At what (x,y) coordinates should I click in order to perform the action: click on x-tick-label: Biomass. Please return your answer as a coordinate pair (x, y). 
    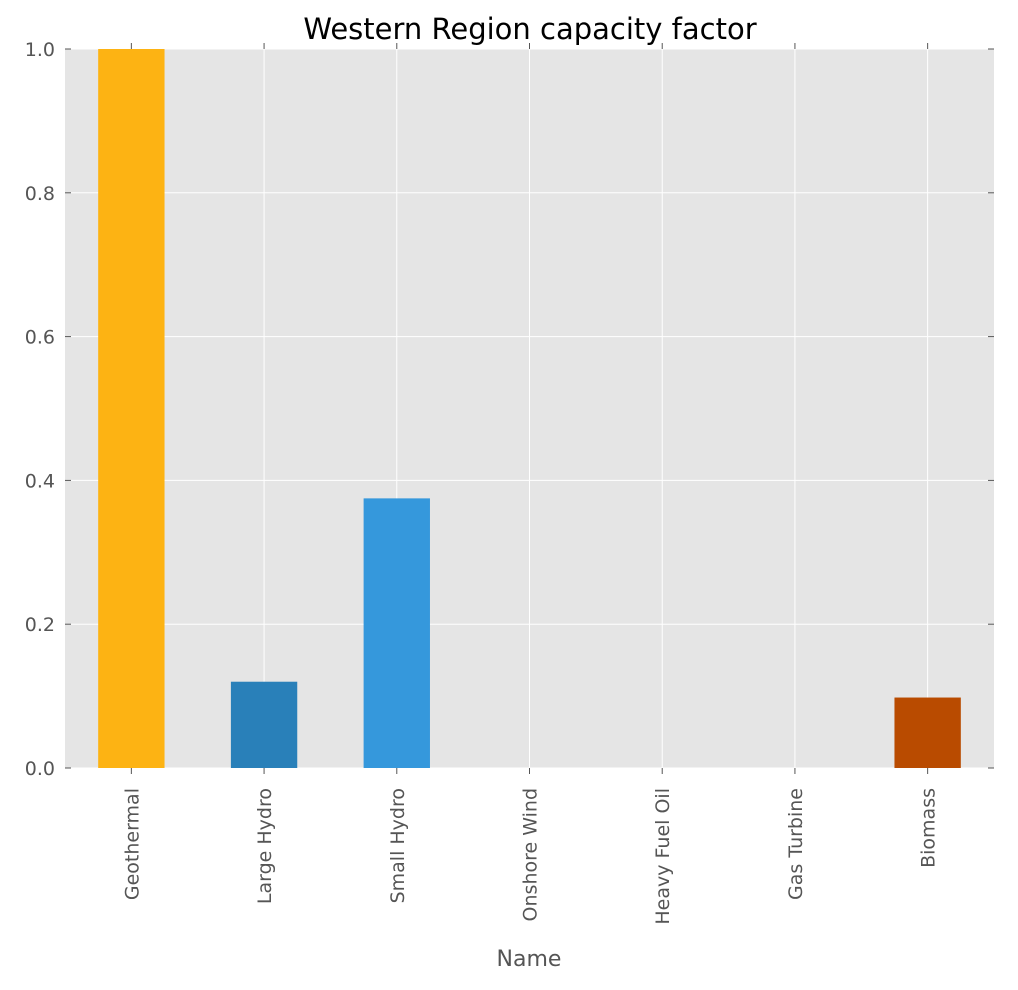
    Looking at the image, I should click on (929, 828).